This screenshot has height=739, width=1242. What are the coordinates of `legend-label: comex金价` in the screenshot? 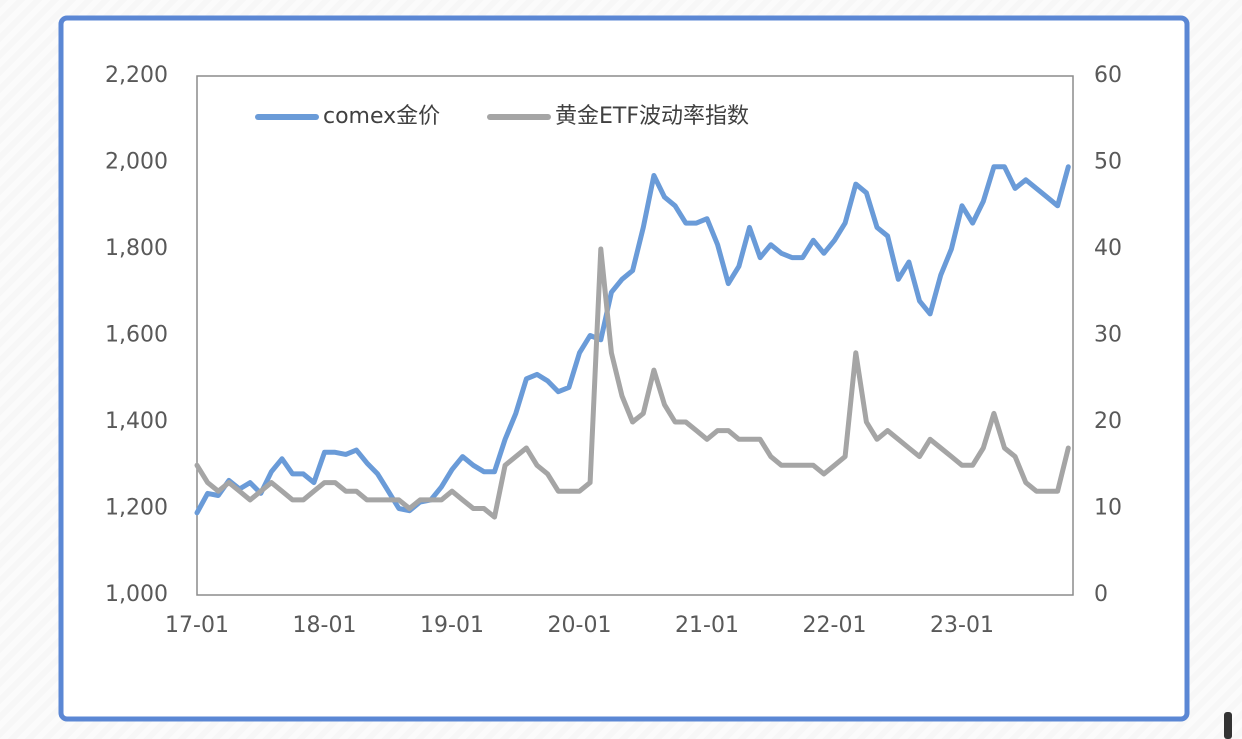 It's located at (381, 116).